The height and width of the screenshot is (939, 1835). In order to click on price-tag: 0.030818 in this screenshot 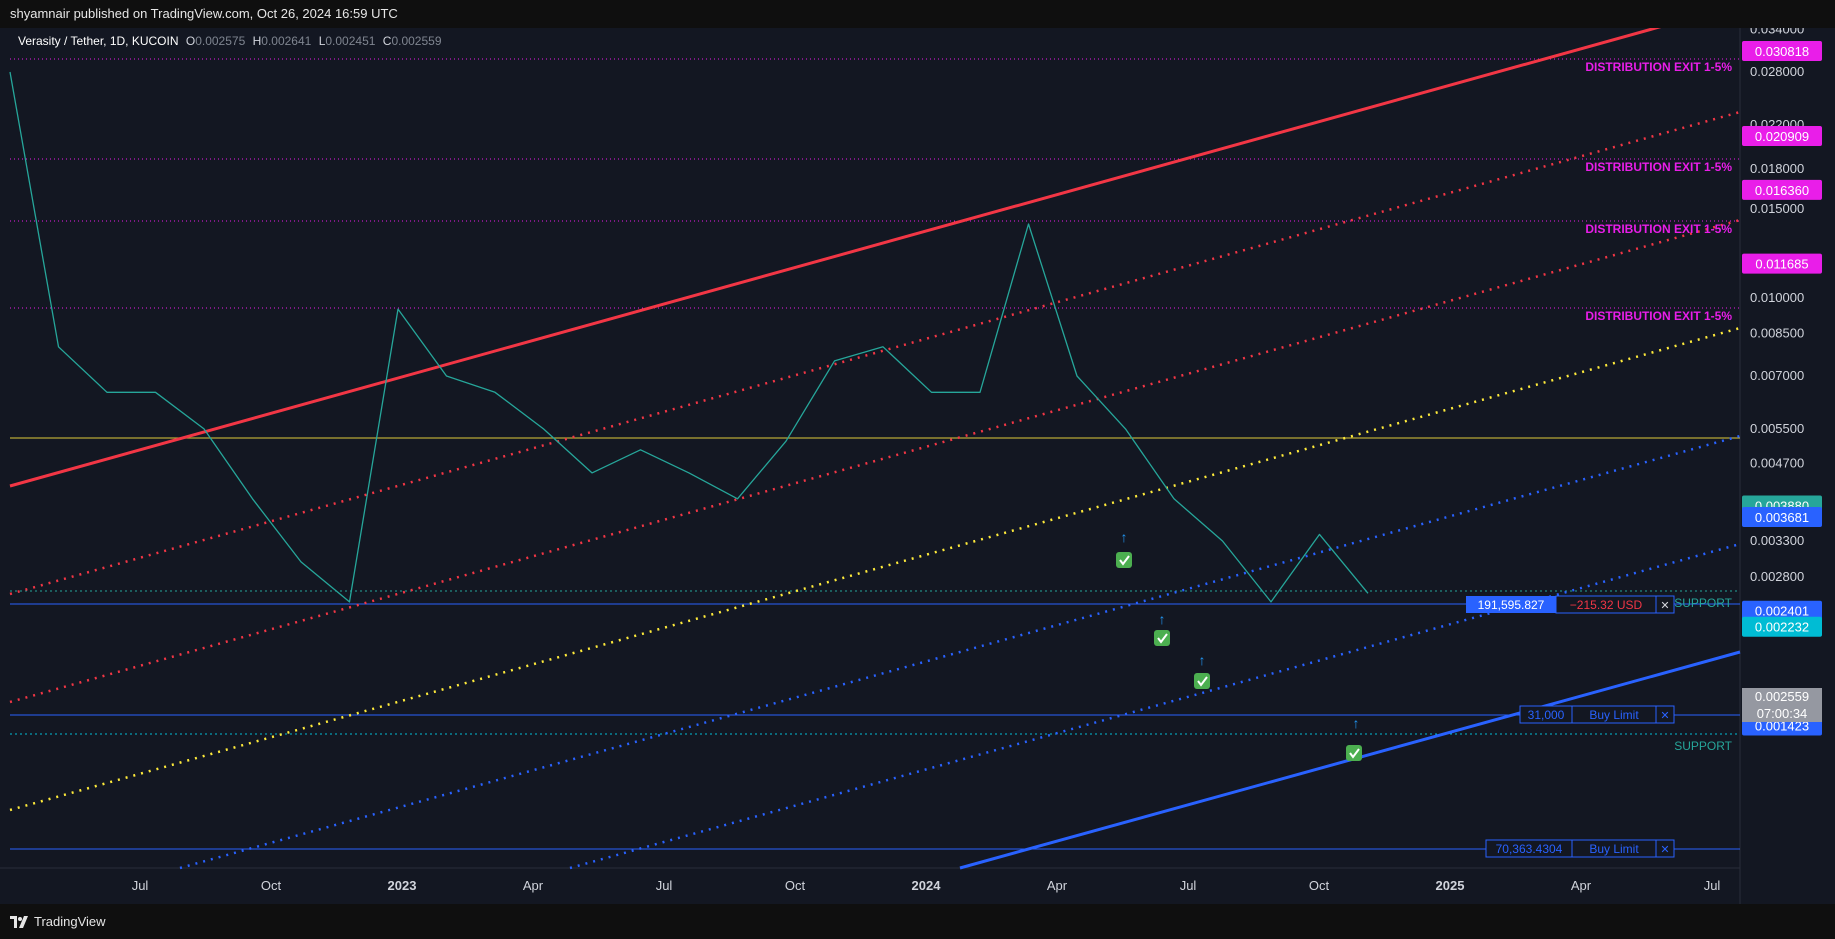, I will do `click(1782, 50)`.